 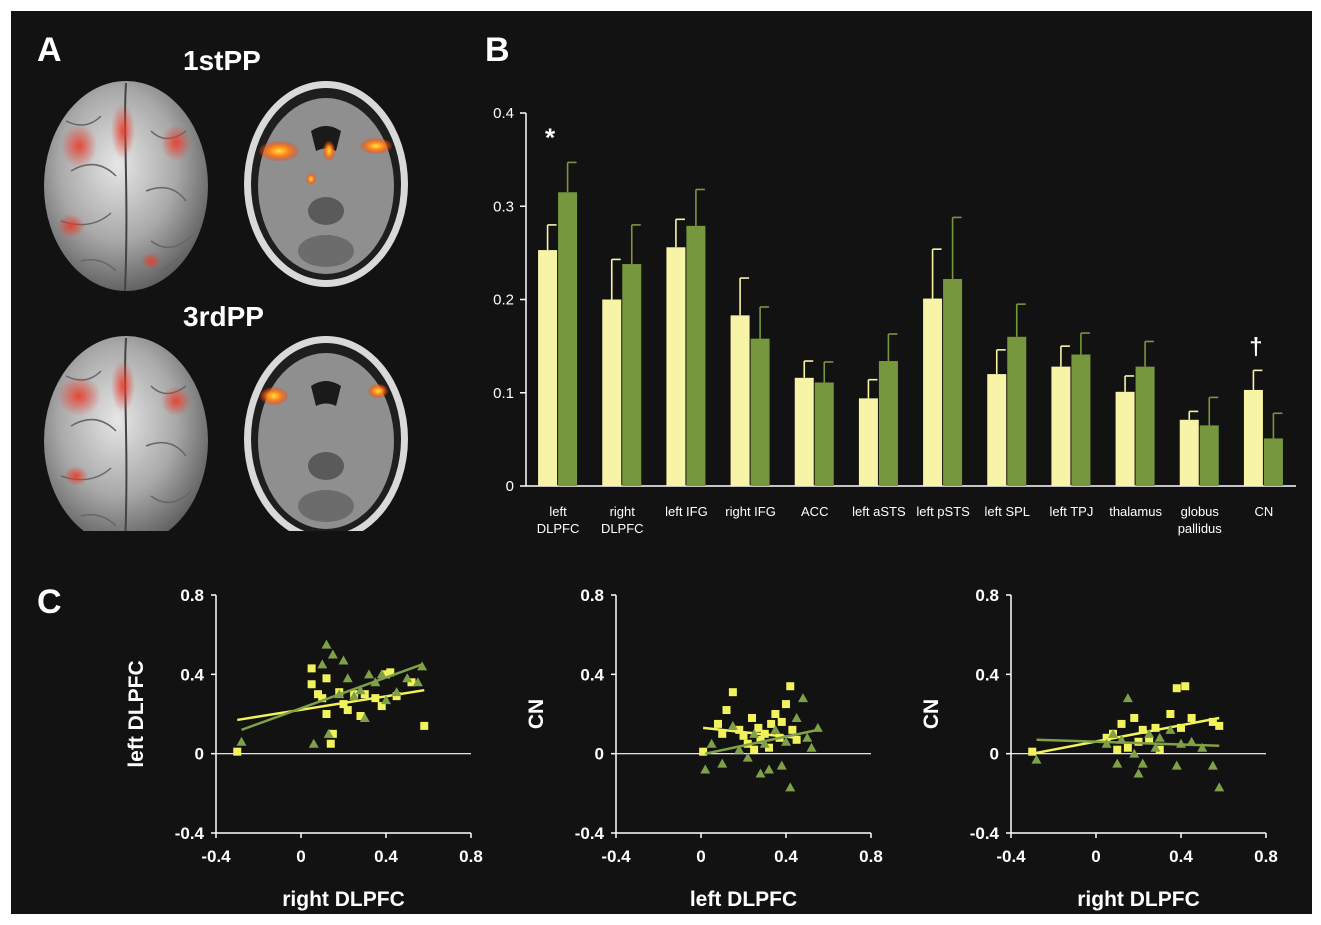 I want to click on brain-images, so click(x=226, y=306).